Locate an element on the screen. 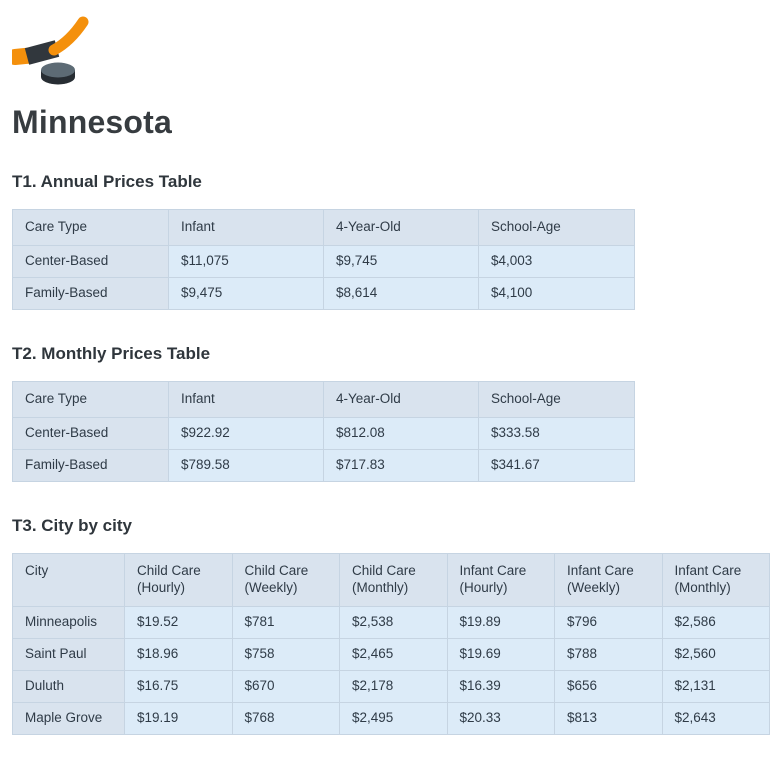  table-row: Center-Based $922.92 $812.08 $333.58 is located at coordinates (323, 433).